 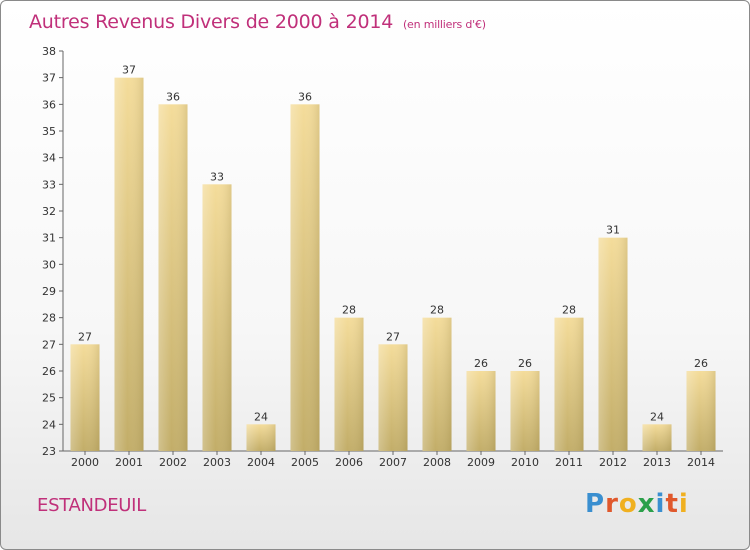 What do you see at coordinates (49, 158) in the screenshot?
I see `y-tick-label: 34` at bounding box center [49, 158].